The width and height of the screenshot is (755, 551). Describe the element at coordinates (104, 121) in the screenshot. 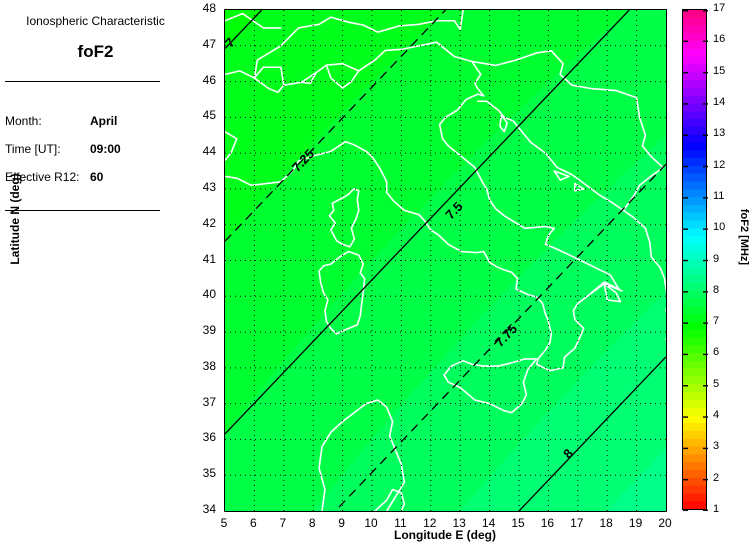

I see `field-month-value: April` at that location.